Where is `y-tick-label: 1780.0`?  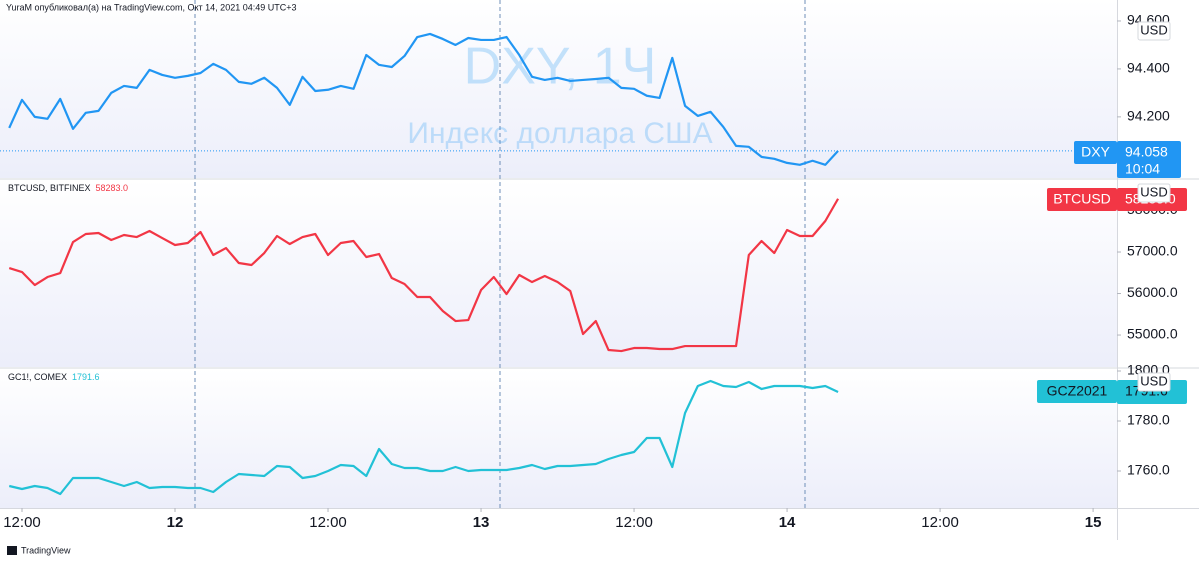
y-tick-label: 1780.0 is located at coordinates (1148, 420).